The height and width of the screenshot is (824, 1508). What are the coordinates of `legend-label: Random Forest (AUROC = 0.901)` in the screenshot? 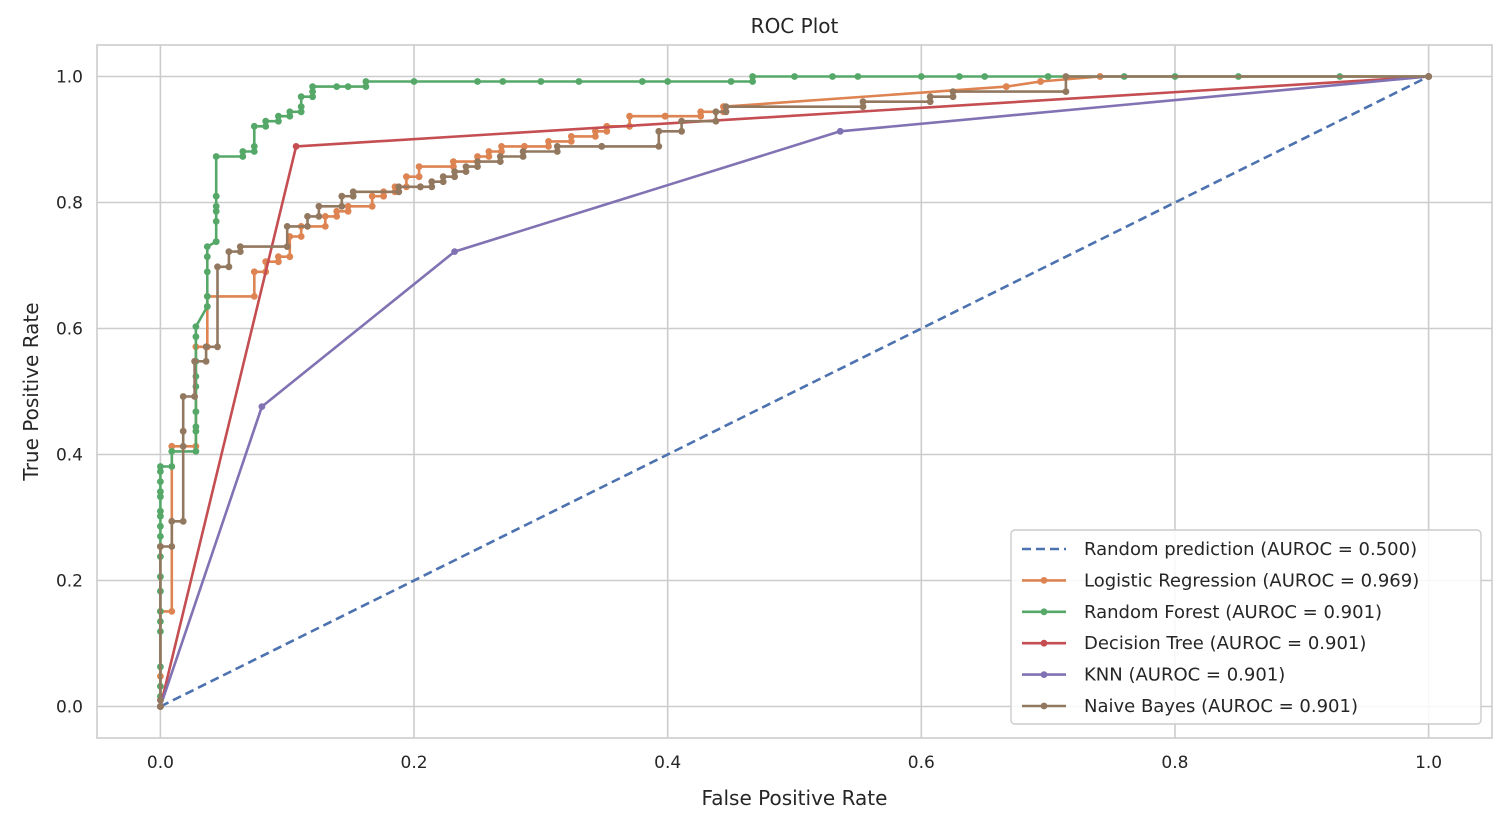 It's located at (1233, 612).